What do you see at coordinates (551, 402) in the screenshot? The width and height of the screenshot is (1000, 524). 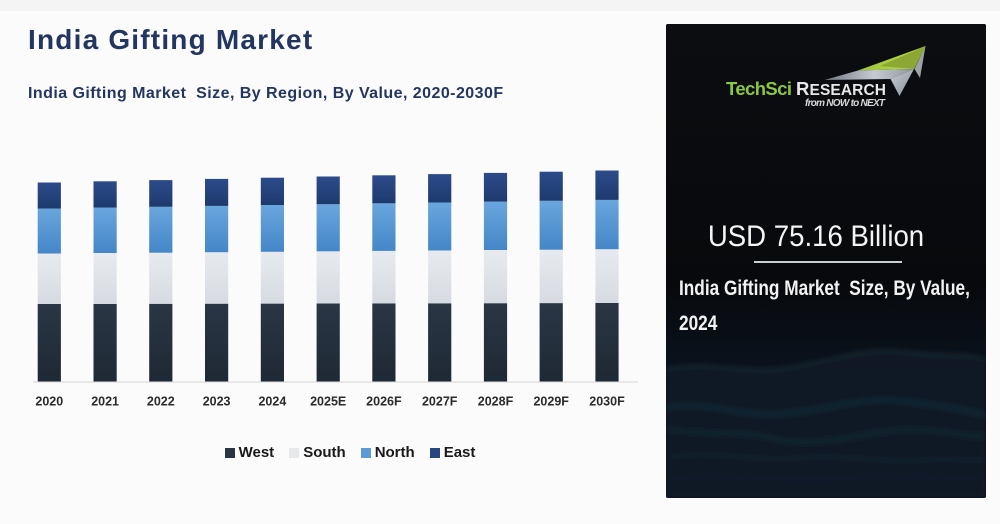 I see `svg-text: 2029F` at bounding box center [551, 402].